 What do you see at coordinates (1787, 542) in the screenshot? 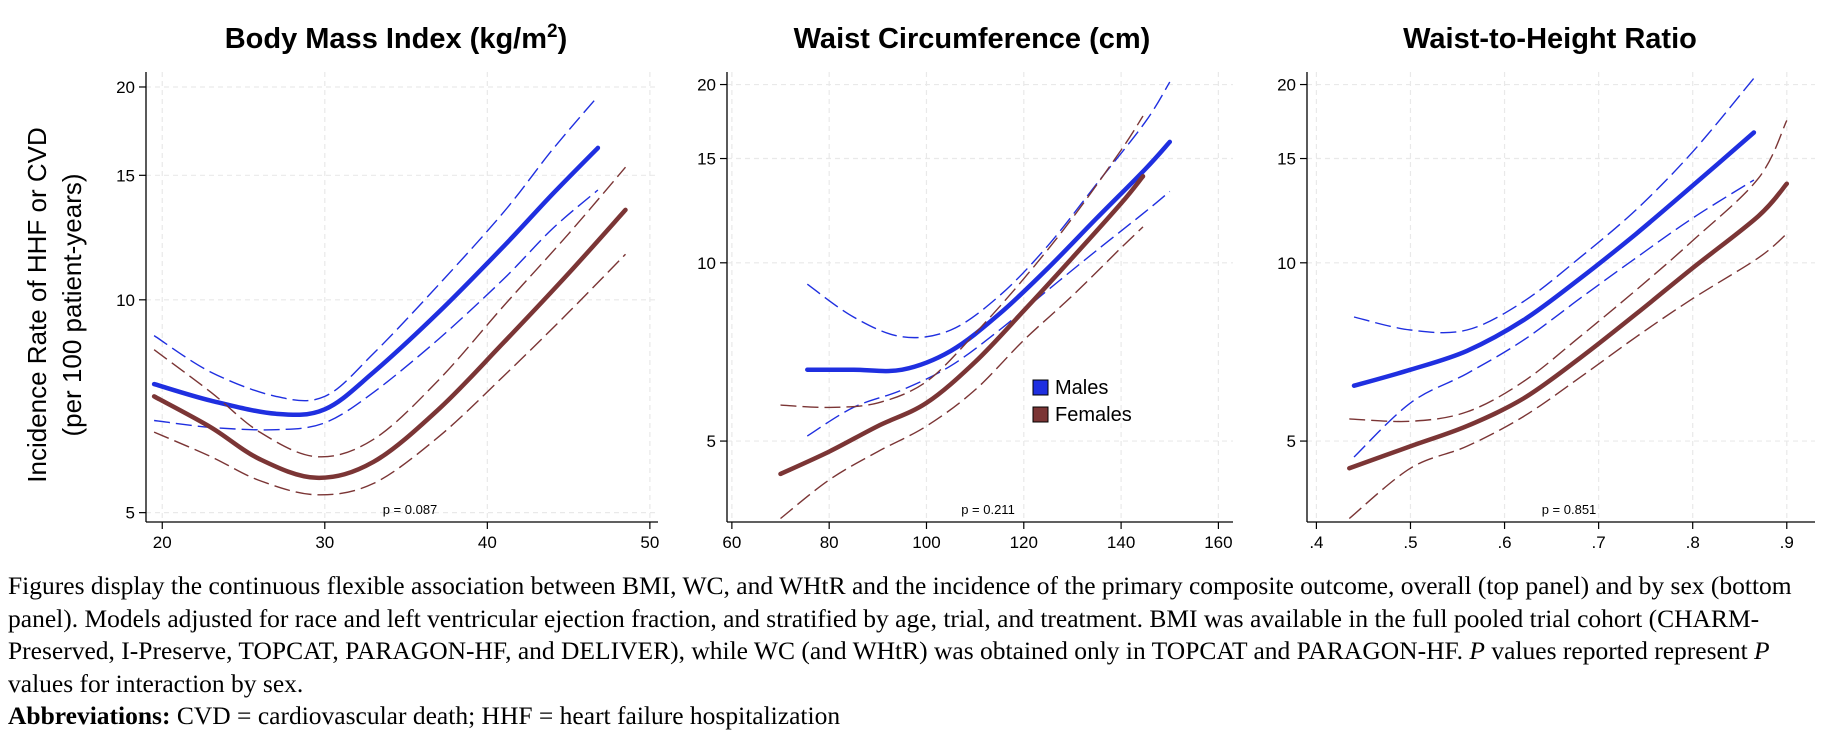
I see `x-tick-label: .9` at bounding box center [1787, 542].